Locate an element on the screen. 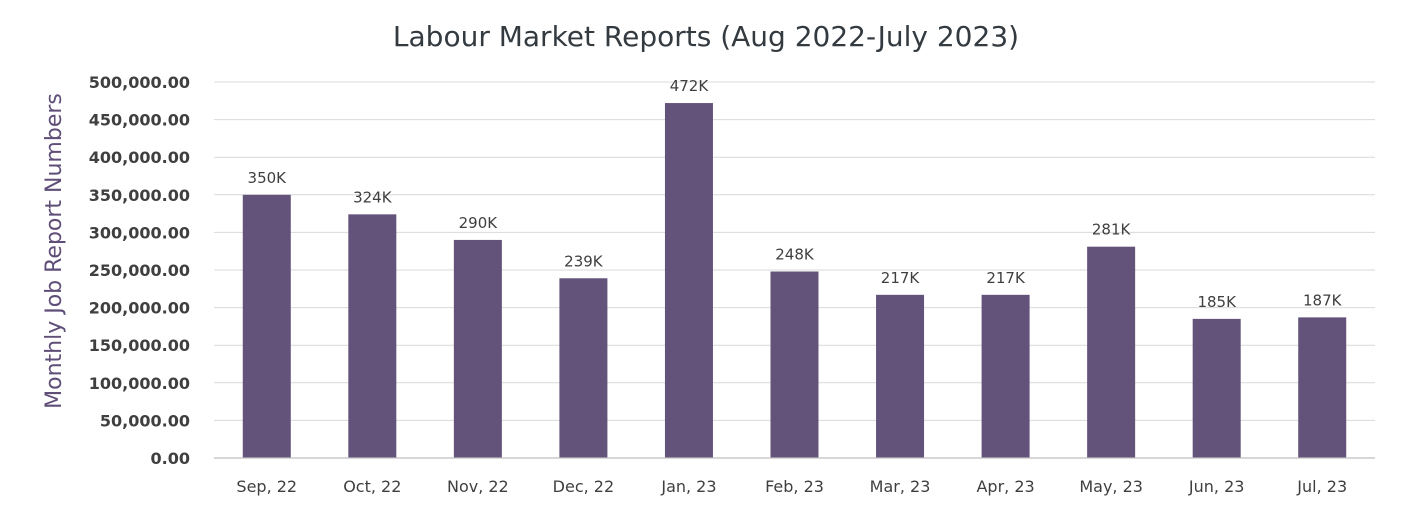 The width and height of the screenshot is (1412, 521). x-tick-label: Dec, 22 is located at coordinates (584, 486).